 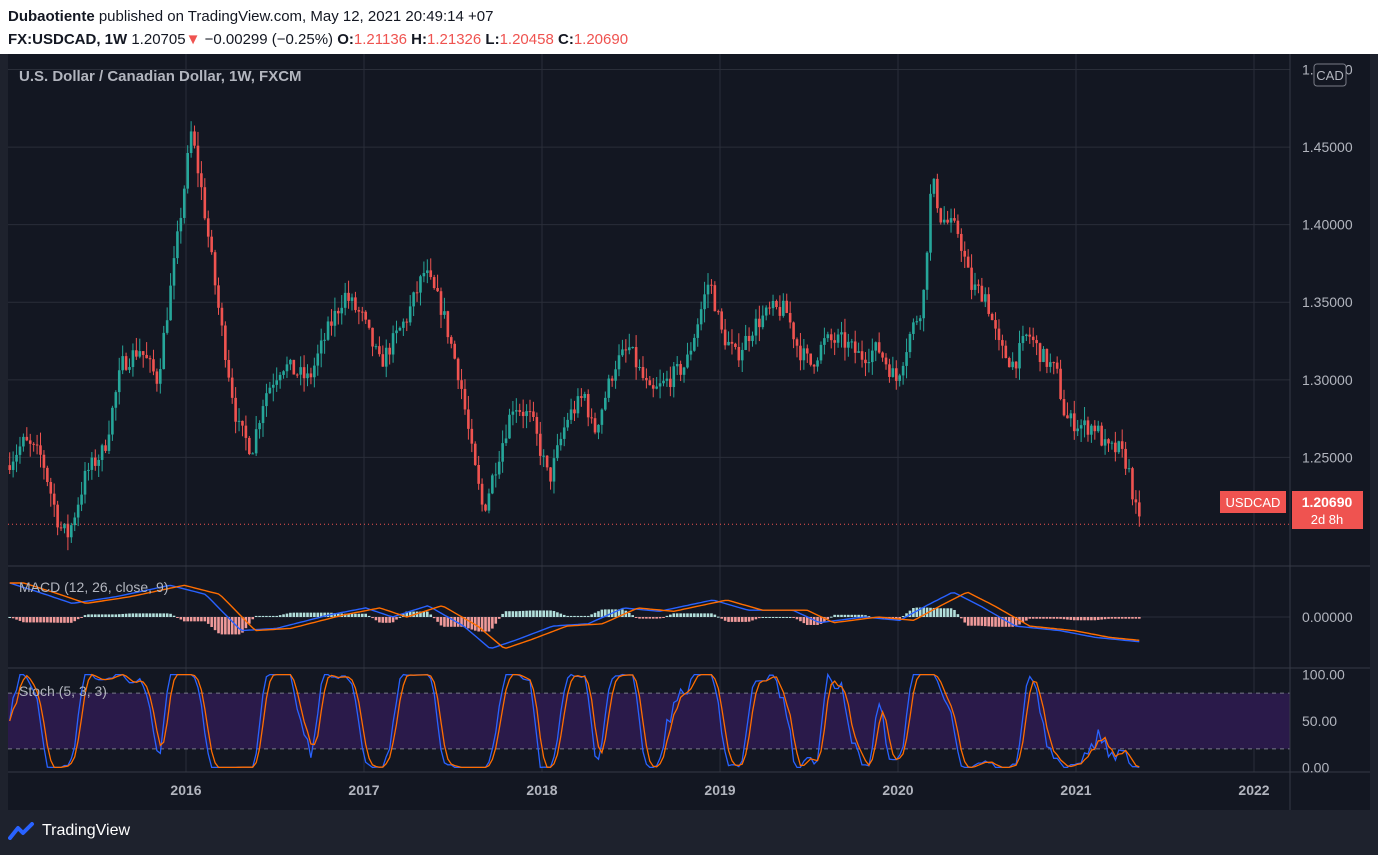 I want to click on currency-badge, so click(x=1330, y=75).